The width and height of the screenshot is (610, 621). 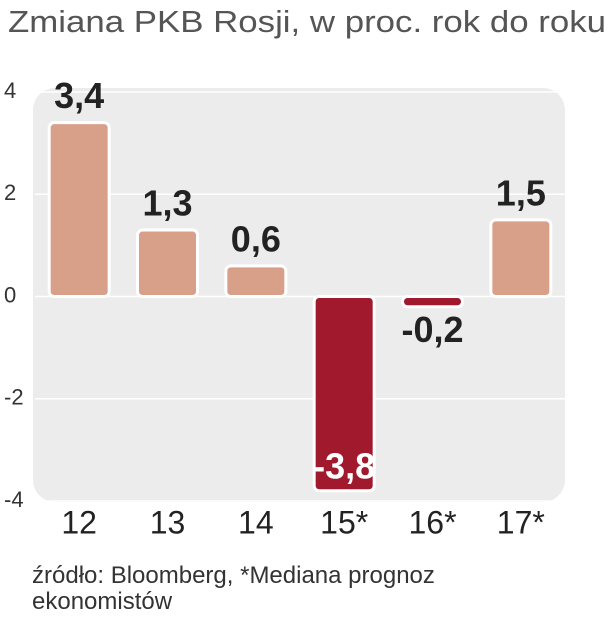 I want to click on value-label: 3,4, so click(x=79, y=95).